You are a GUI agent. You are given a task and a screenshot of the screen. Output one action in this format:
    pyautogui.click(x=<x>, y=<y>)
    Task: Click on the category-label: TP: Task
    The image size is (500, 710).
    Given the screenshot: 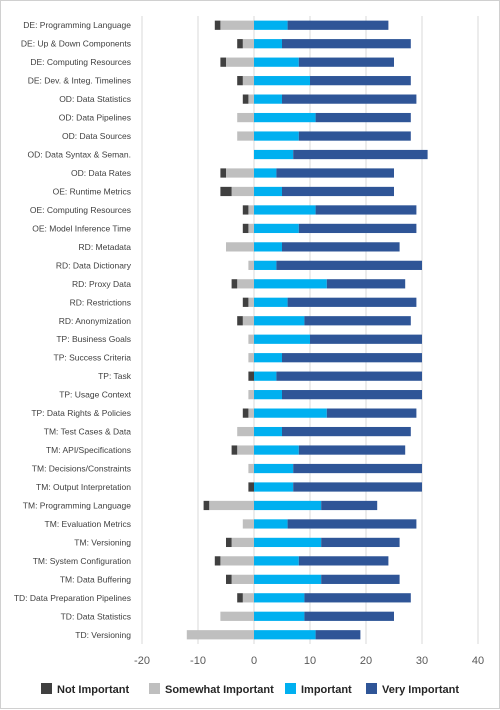 What is the action you would take?
    pyautogui.click(x=115, y=376)
    